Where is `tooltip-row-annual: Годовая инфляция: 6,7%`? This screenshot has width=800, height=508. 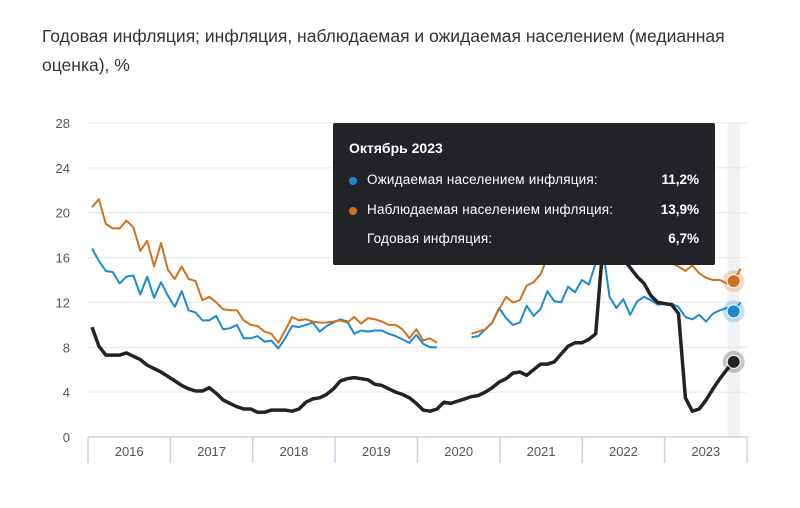
tooltip-row-annual: Годовая инфляция: 6,7% is located at coordinates (524, 240).